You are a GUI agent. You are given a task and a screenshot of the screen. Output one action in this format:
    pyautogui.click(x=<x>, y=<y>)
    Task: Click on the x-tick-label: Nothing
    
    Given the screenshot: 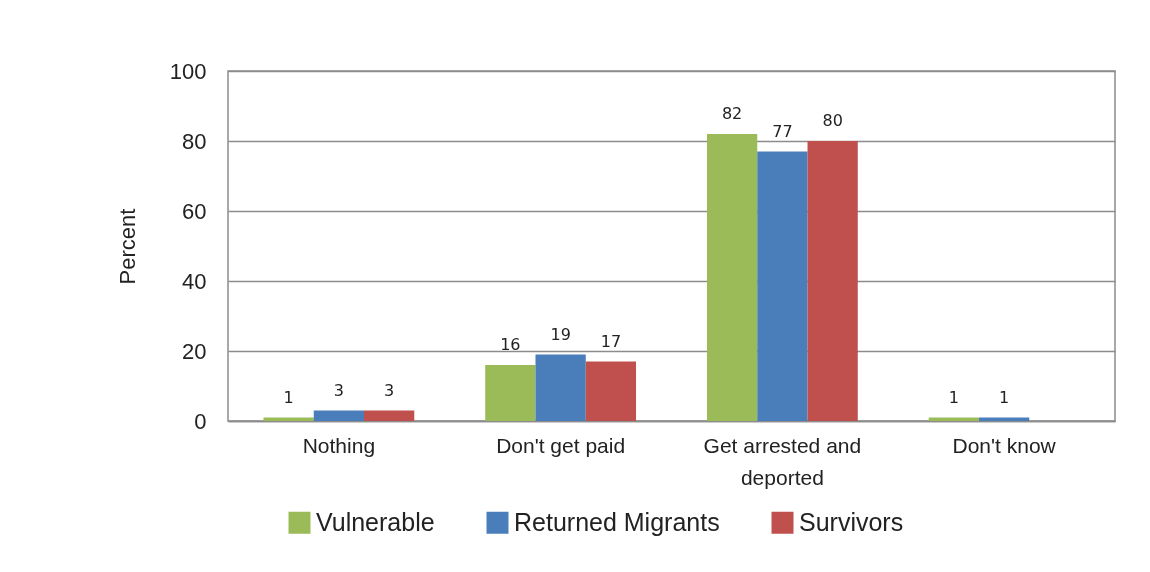 What is the action you would take?
    pyautogui.click(x=339, y=445)
    